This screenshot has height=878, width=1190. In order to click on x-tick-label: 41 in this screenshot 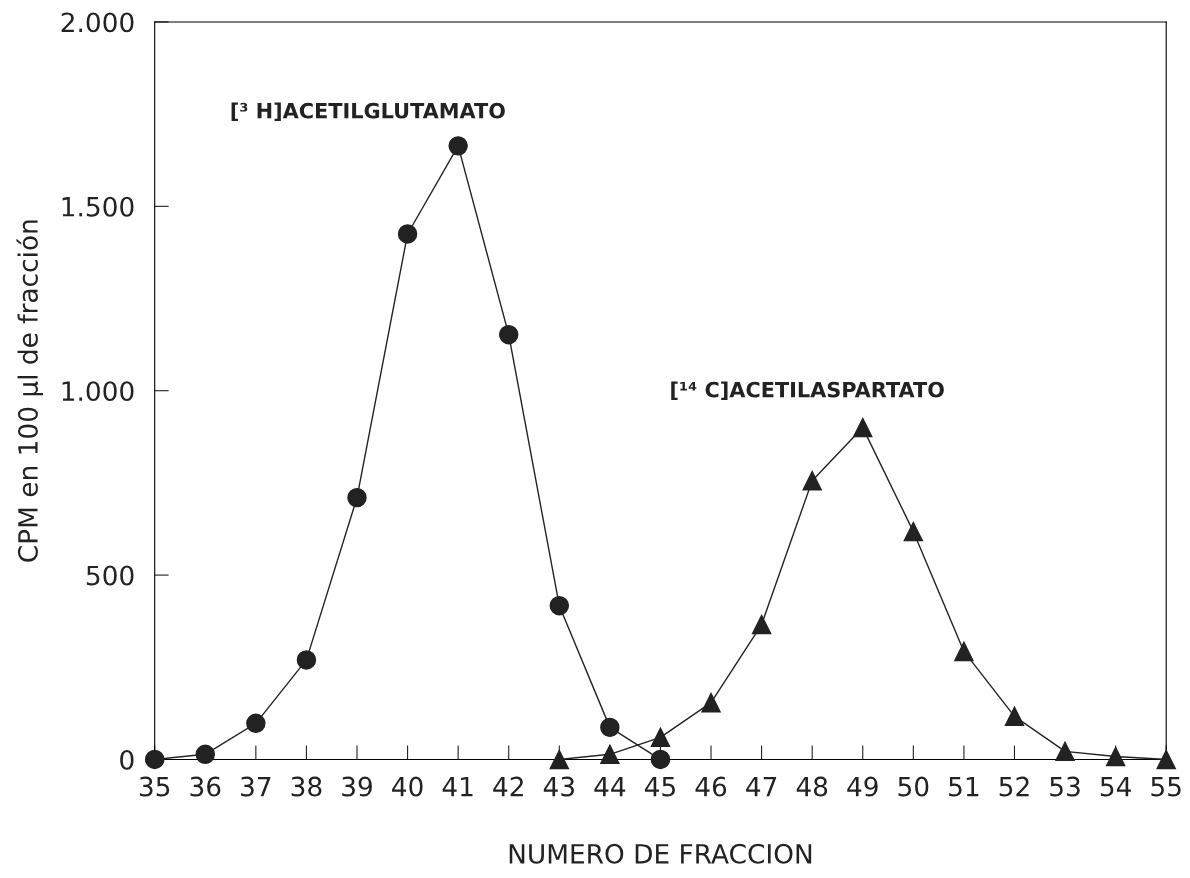, I will do `click(457, 786)`.